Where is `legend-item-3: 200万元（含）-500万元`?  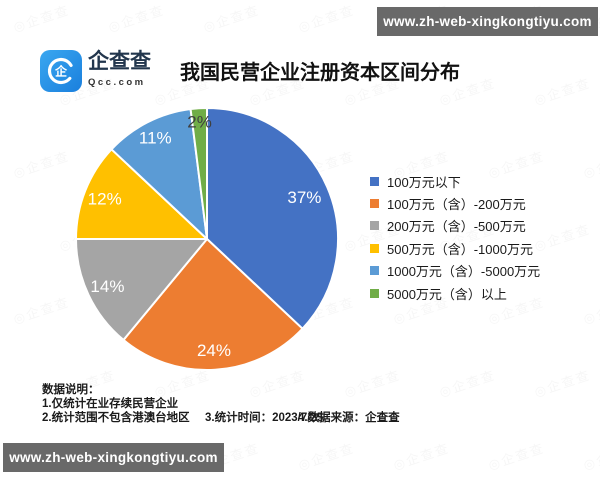
legend-item-3: 200万元（含）-500万元 is located at coordinates (455, 226).